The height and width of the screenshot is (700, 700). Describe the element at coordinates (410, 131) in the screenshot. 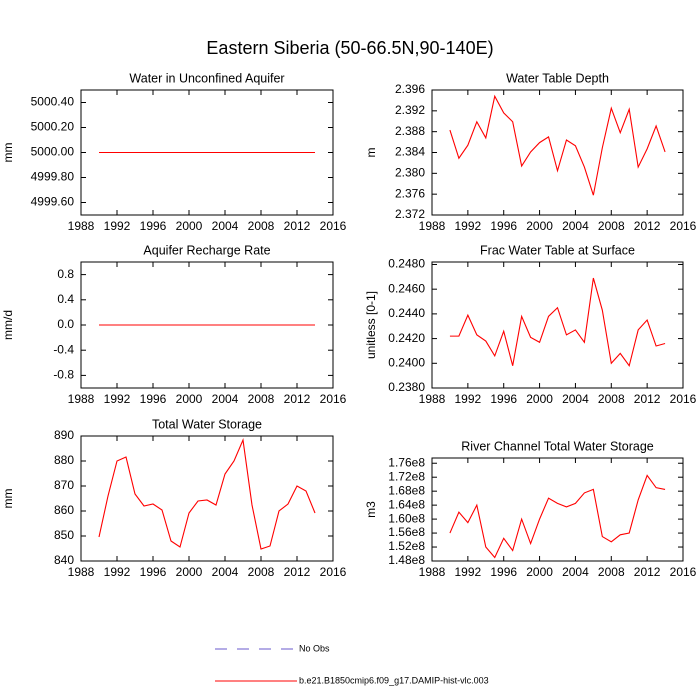

I see `y-tick-label: 2.388` at that location.